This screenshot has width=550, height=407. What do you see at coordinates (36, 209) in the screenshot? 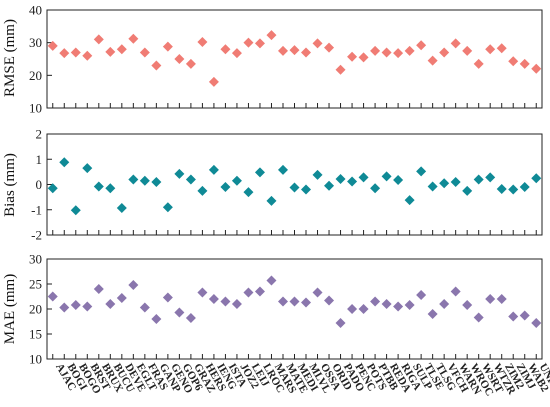
I see `bias-ytick-label: -1` at bounding box center [36, 209].